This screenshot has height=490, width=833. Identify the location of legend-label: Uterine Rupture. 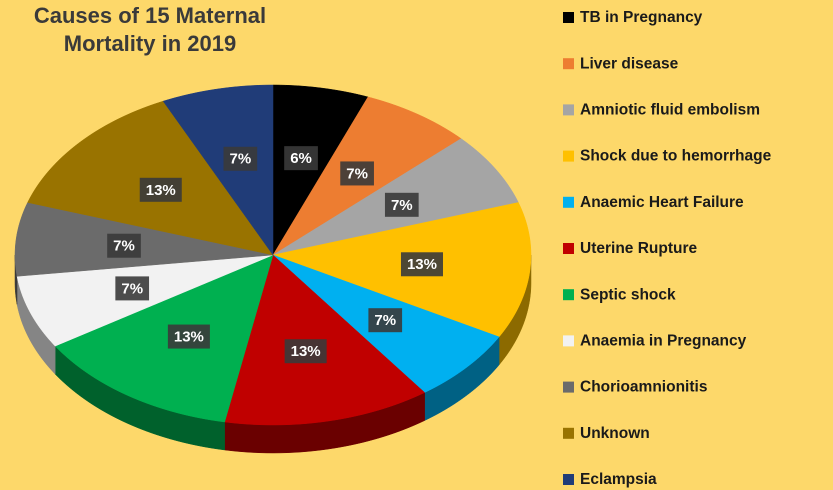
(639, 248).